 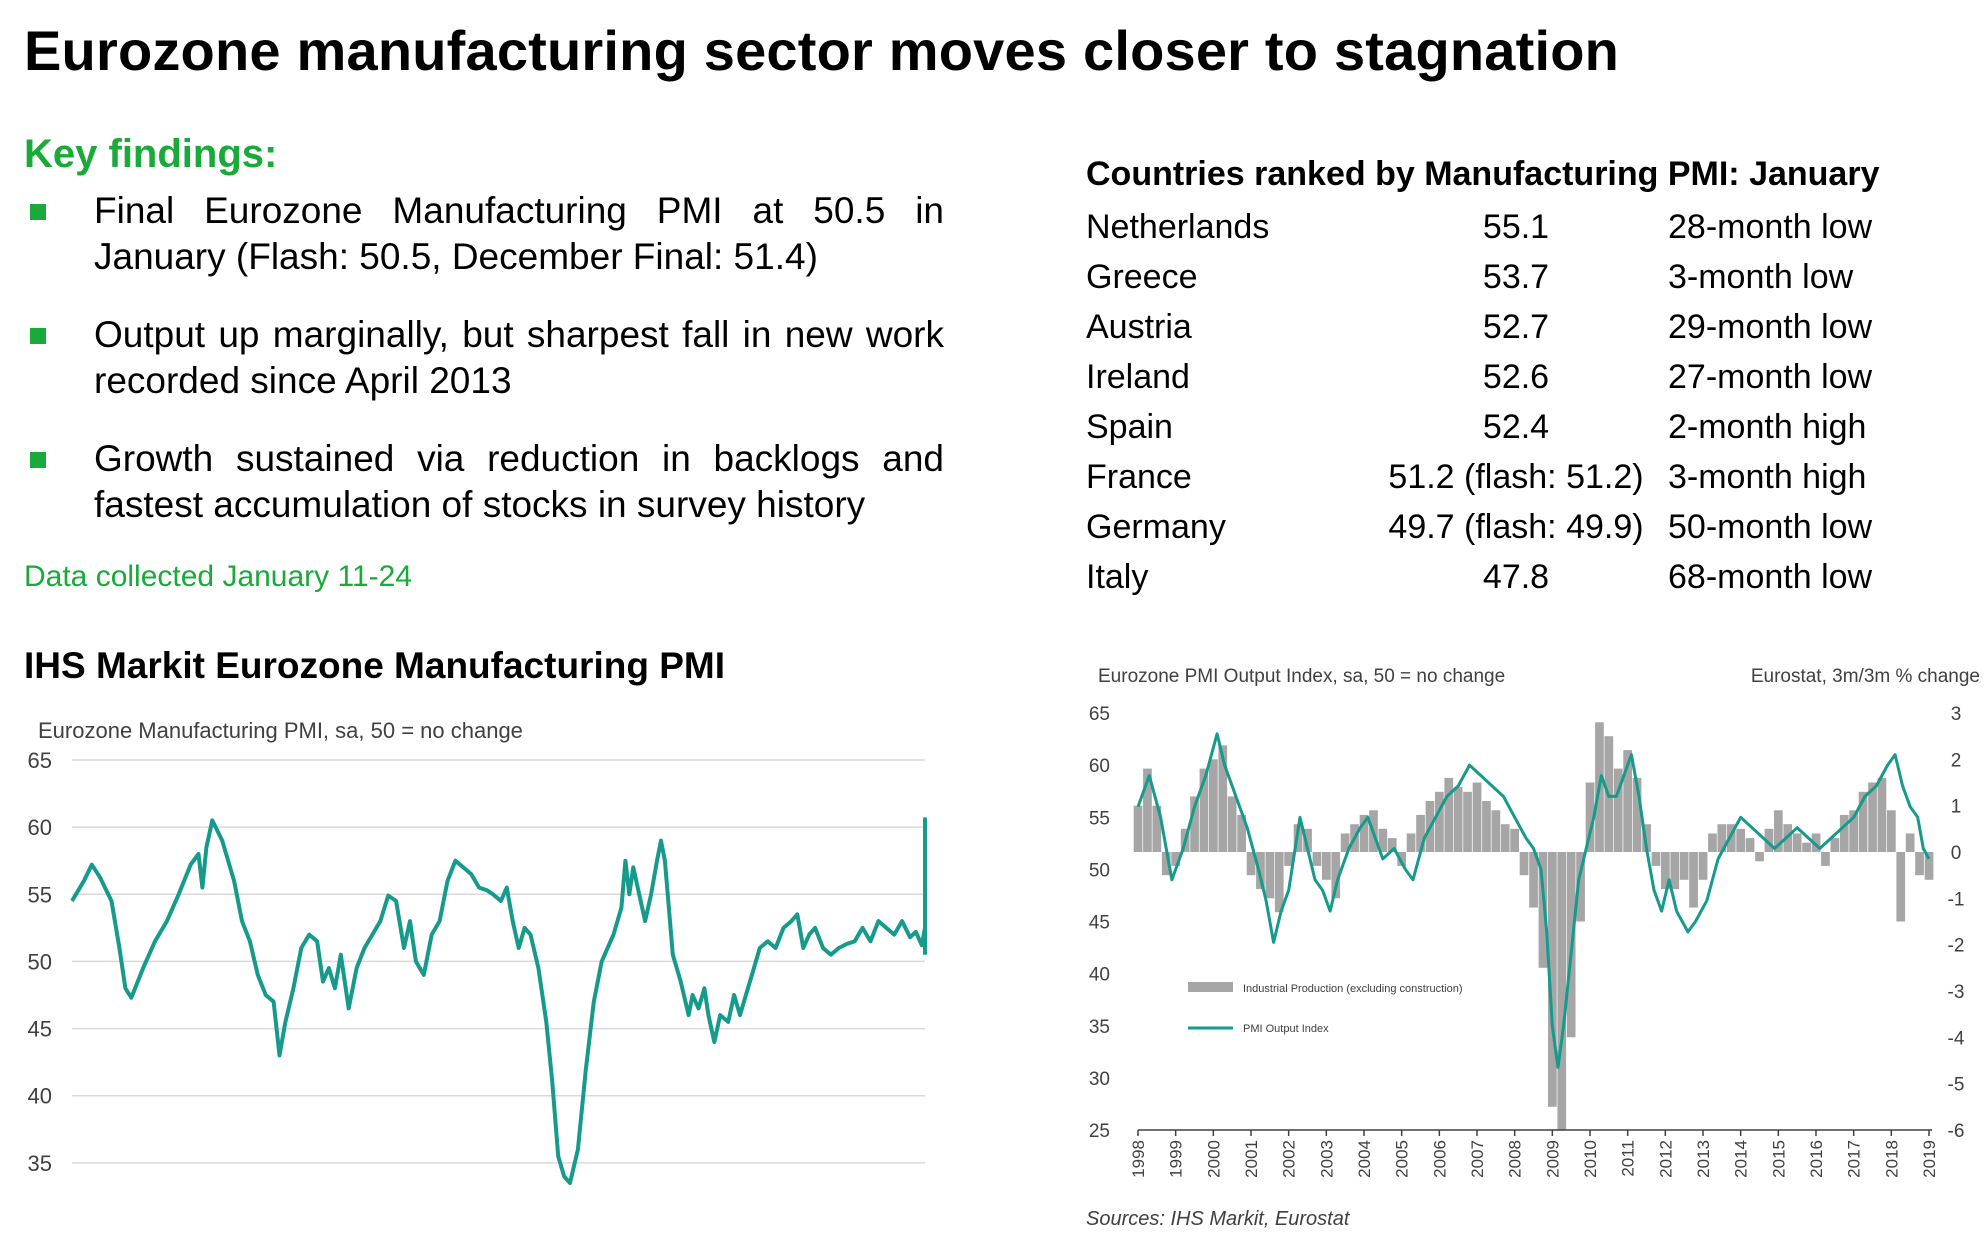 I want to click on note-cell: 3-month high, so click(x=1767, y=476).